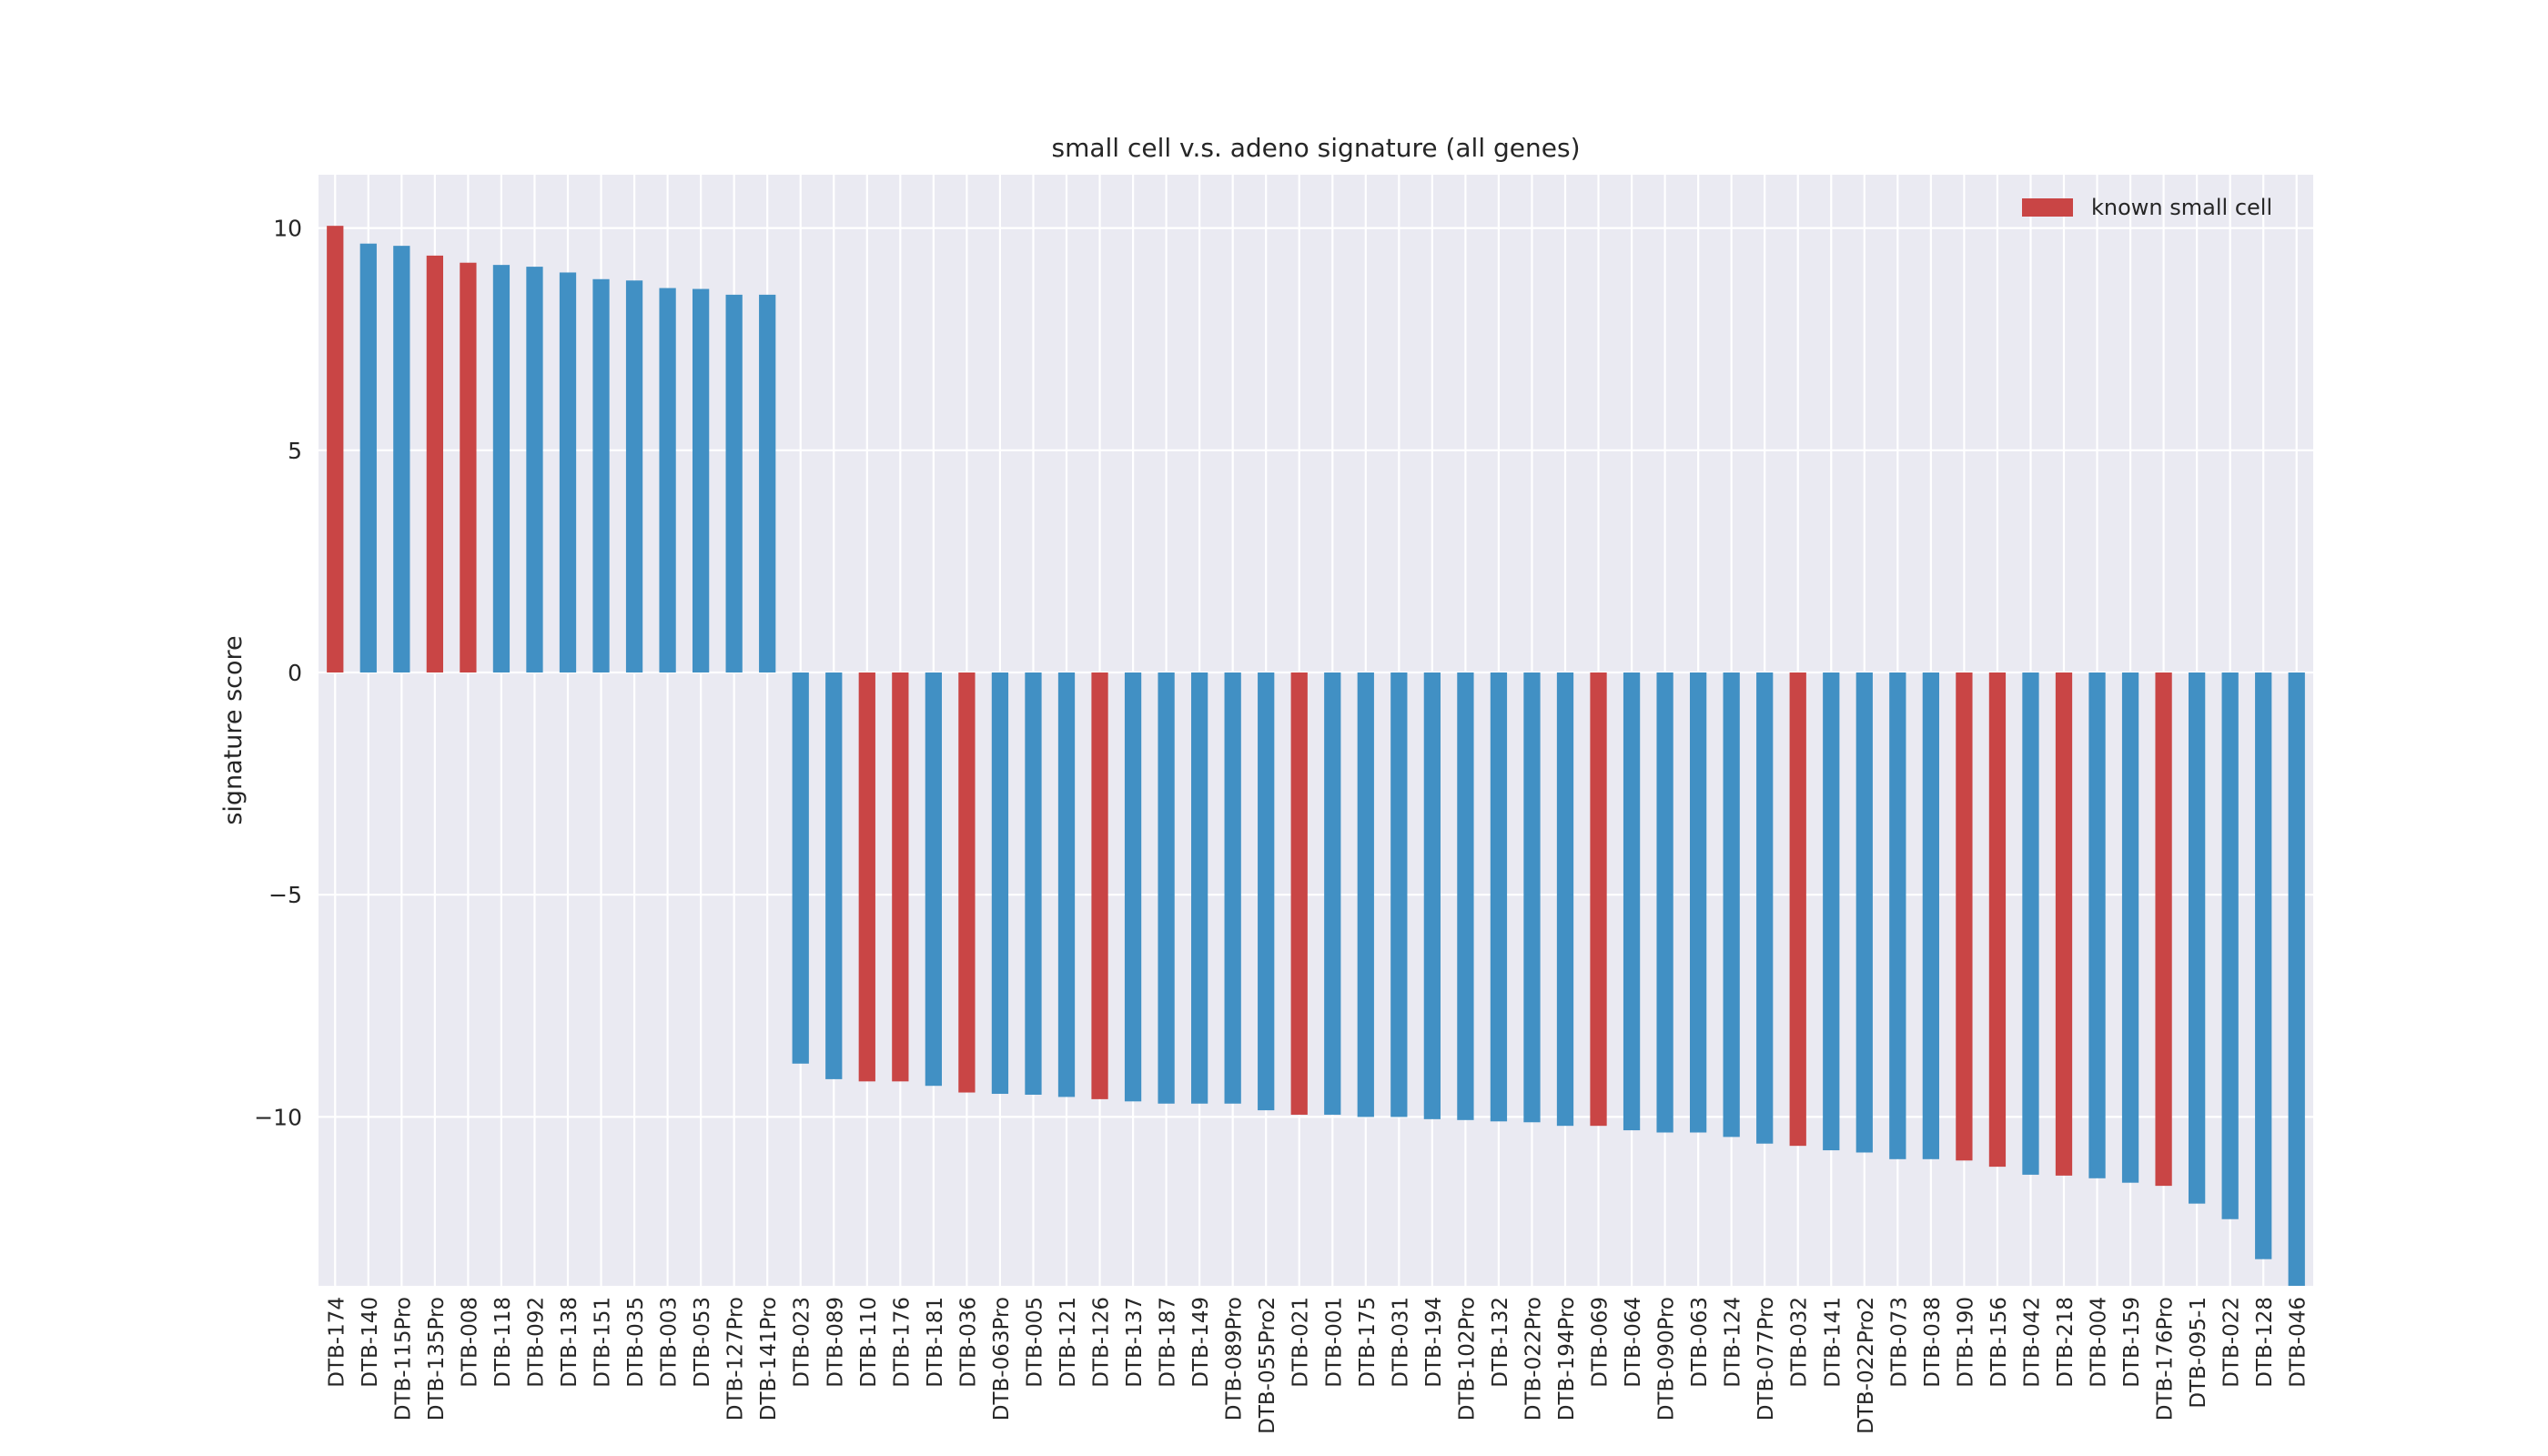 The height and width of the screenshot is (1456, 2548). Describe the element at coordinates (2132, 1343) in the screenshot. I see `x-tick-label: DTB-159` at that location.